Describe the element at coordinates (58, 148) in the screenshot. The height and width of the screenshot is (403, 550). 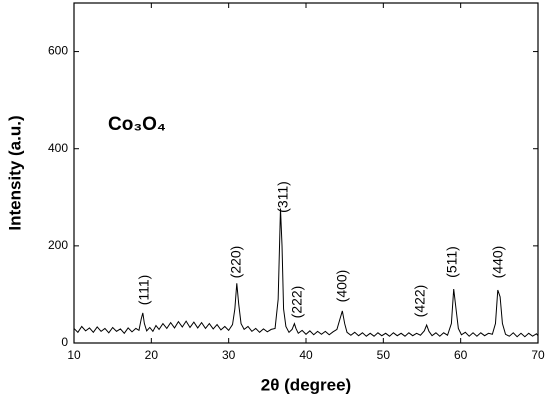
I see `y-tick-label: 400` at that location.